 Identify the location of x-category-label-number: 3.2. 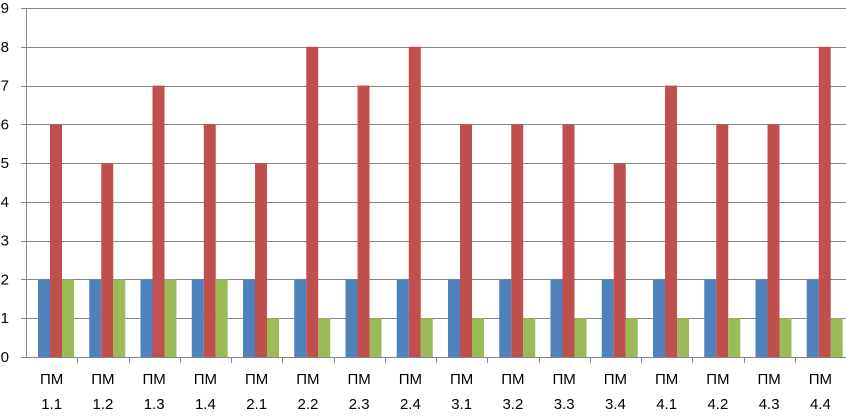
(512, 404).